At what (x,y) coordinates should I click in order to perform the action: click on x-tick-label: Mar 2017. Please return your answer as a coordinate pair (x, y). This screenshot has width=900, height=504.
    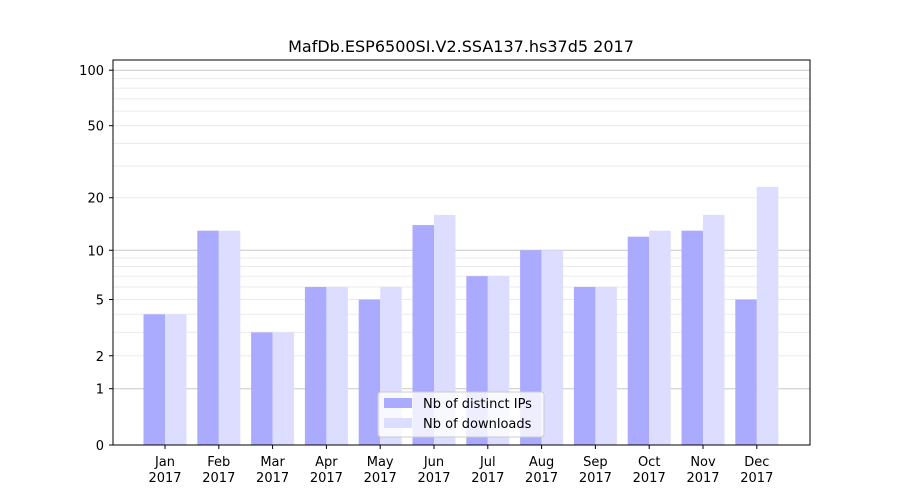
    Looking at the image, I should click on (272, 470).